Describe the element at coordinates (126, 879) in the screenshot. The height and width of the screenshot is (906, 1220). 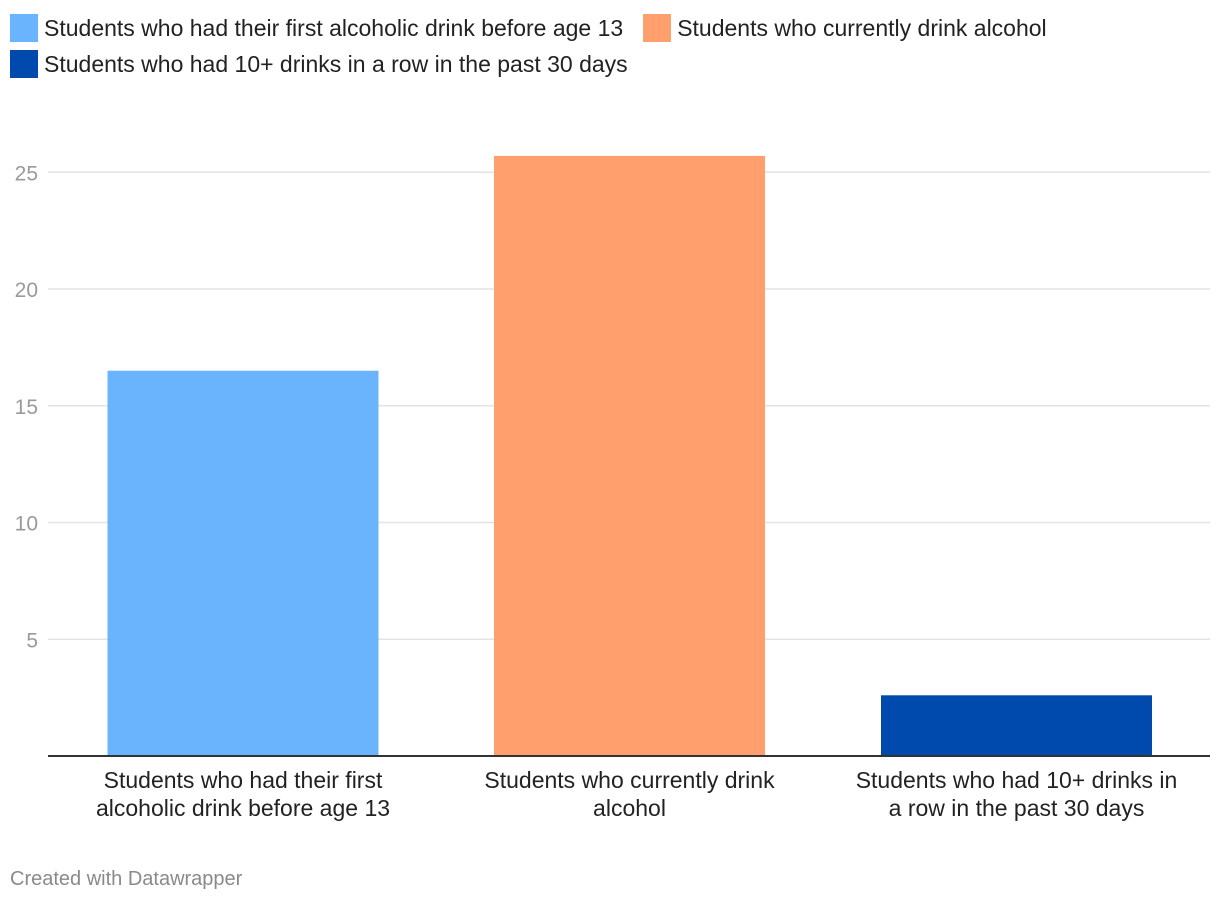
I see `footer-credit: Created with Datawrapper` at that location.